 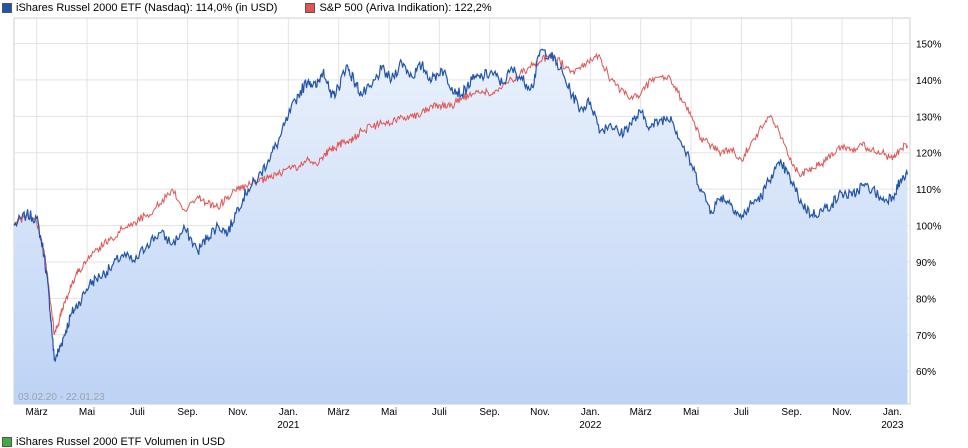 I want to click on legend-label-sp500: S&P 500 (Ariva Indikation): 122,2%, so click(x=405, y=8).